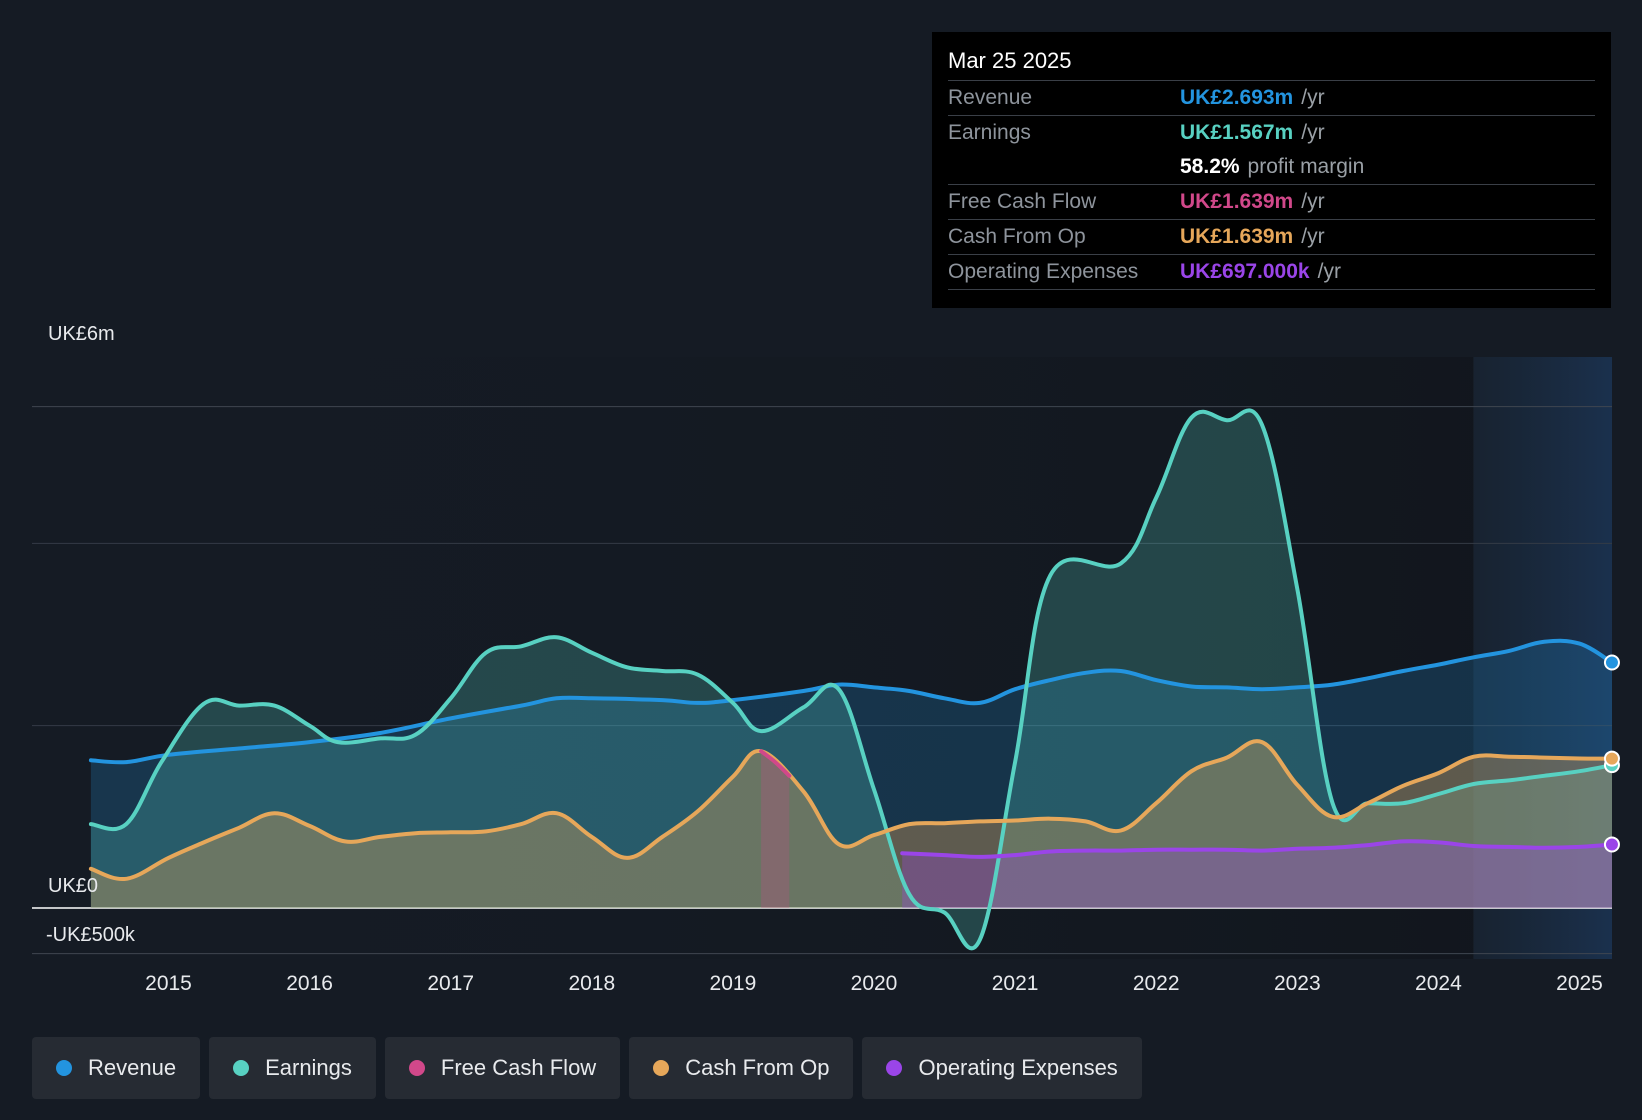 Image resolution: width=1642 pixels, height=1120 pixels. I want to click on x-tick-label: 2025, so click(1579, 983).